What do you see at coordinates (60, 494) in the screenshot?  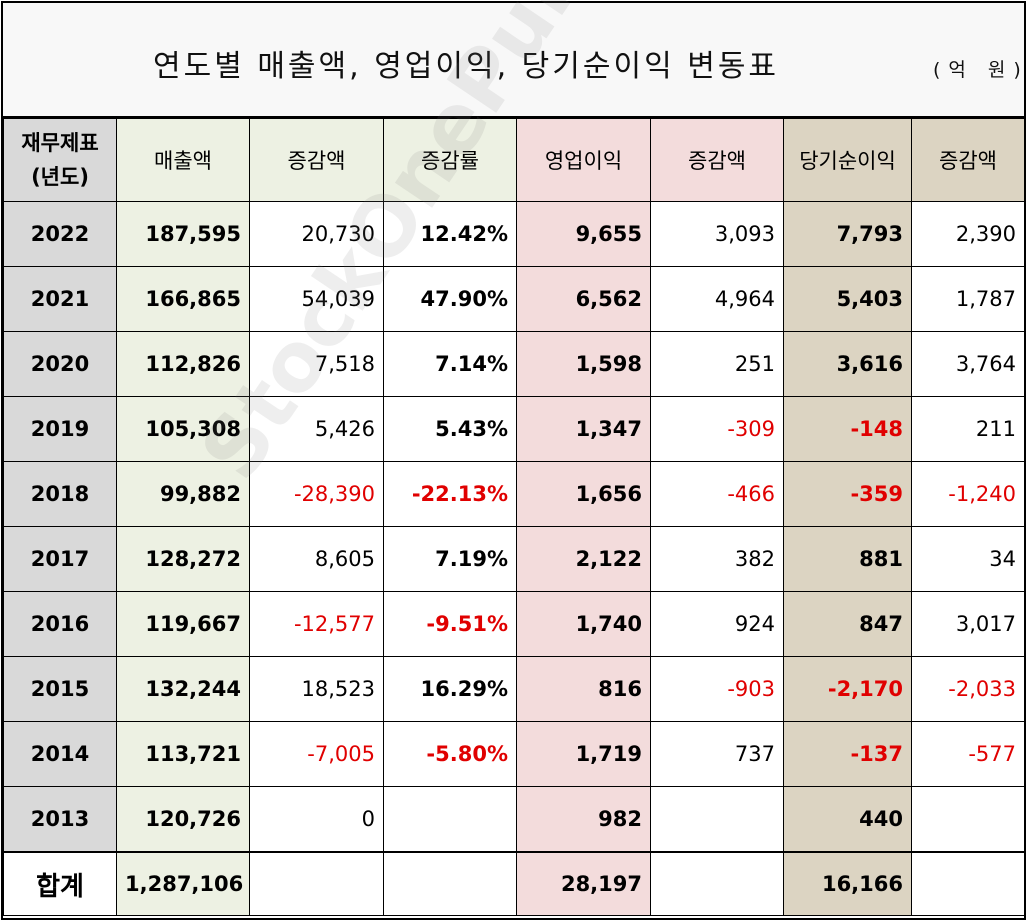 I see `year-cell: 2018` at bounding box center [60, 494].